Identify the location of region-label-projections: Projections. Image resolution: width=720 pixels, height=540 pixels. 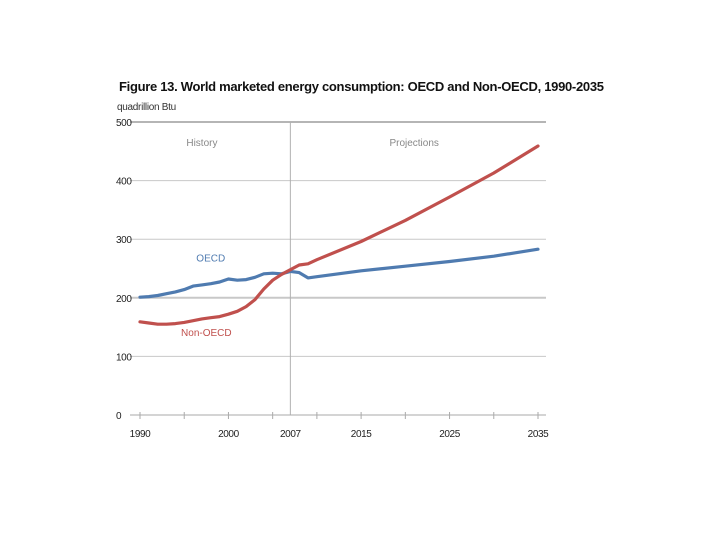
(413, 143).